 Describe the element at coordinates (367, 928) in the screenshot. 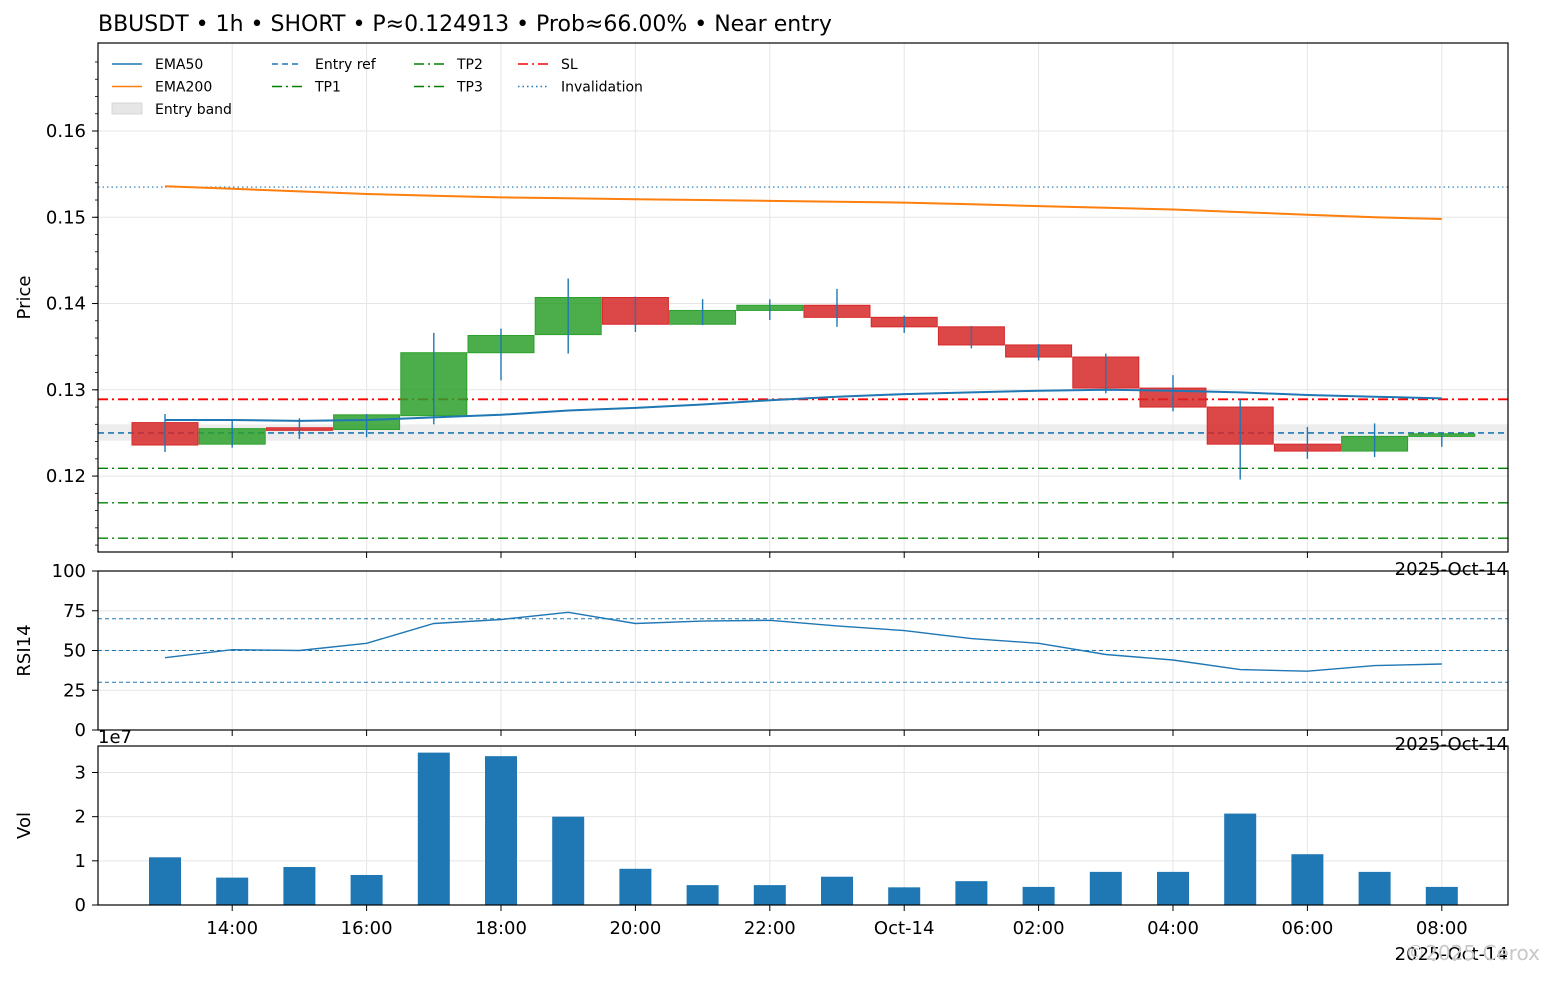

I see `x-tick-label: 16:00` at that location.